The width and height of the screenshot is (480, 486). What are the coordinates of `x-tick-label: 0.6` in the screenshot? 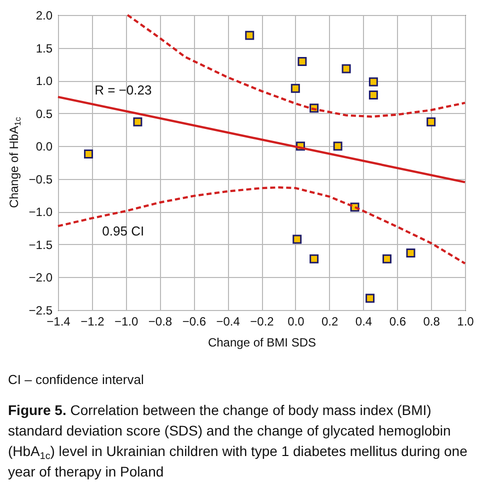 It's located at (397, 321).